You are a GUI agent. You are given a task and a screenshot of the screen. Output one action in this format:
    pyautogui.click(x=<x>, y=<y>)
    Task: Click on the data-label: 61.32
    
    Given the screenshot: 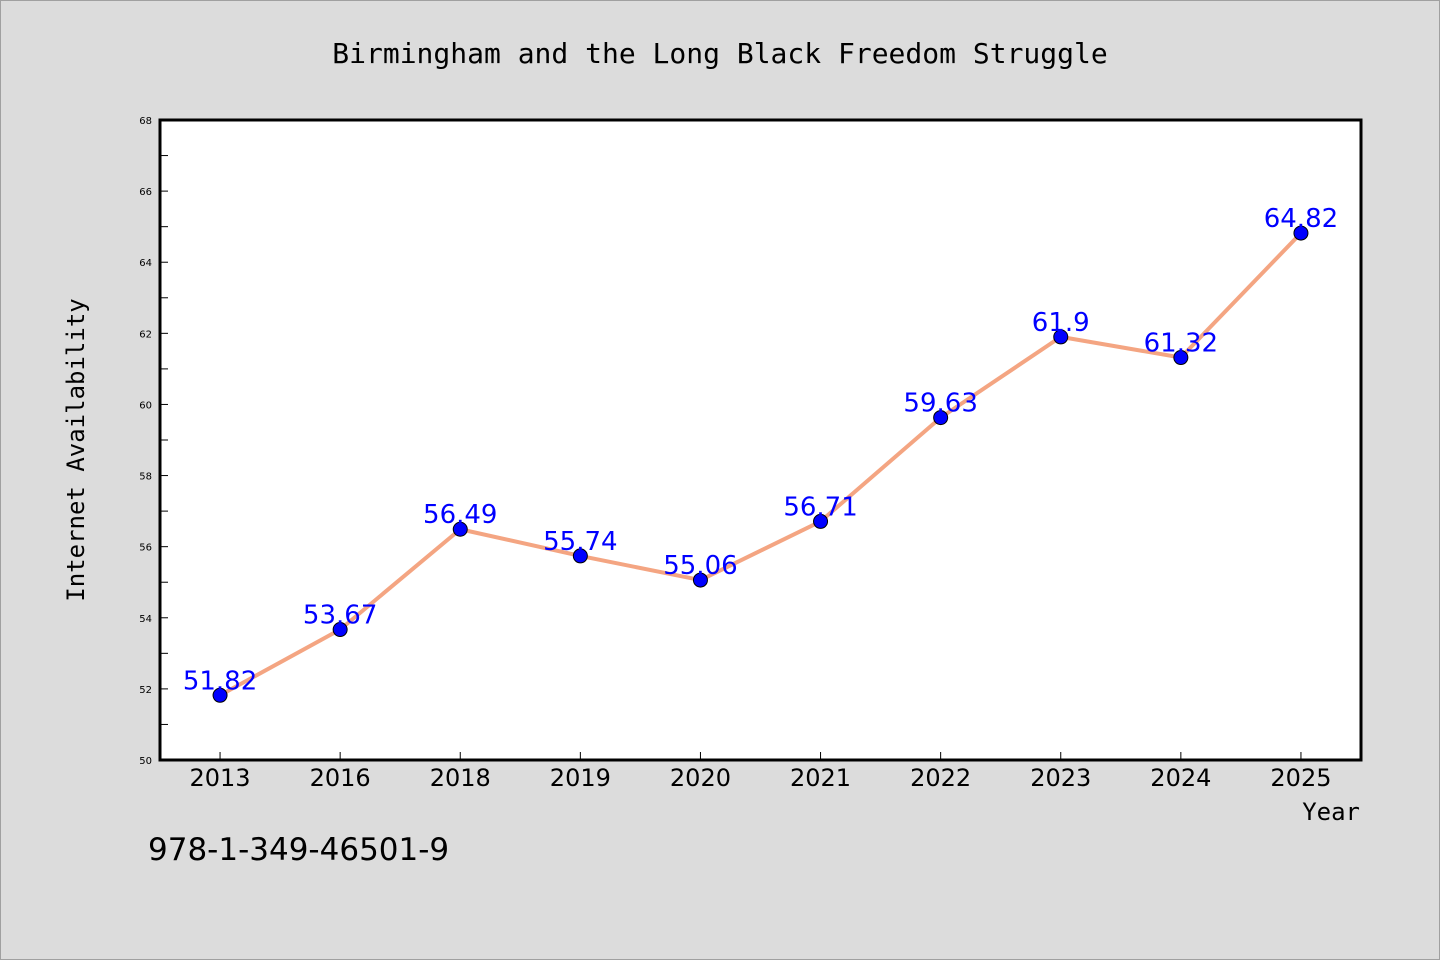 What is the action you would take?
    pyautogui.click(x=1181, y=344)
    